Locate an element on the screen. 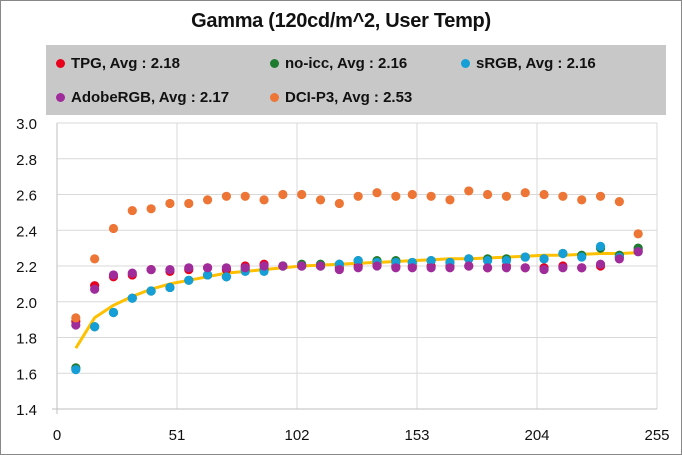 This screenshot has width=682, height=455. y-tick-label: 2.0 is located at coordinates (26, 303).